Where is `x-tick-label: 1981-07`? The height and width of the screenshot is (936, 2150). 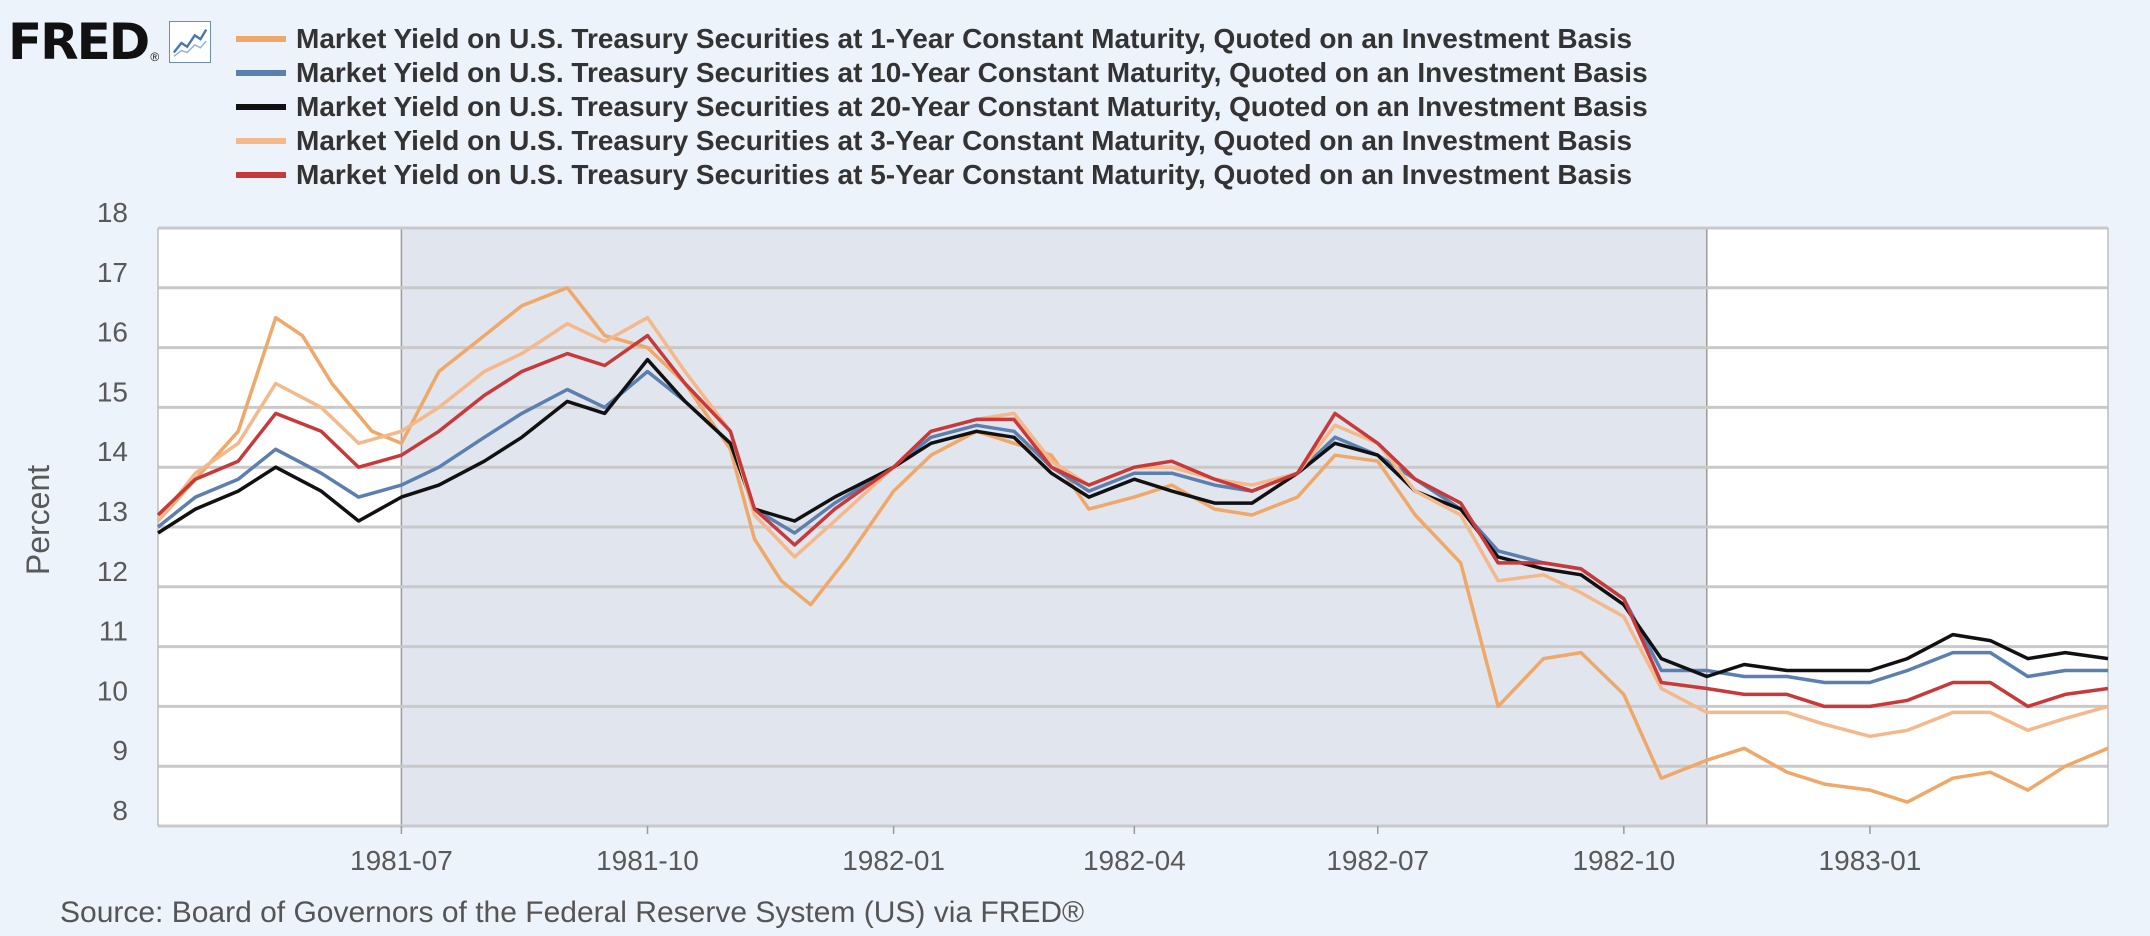 x-tick-label: 1981-07 is located at coordinates (401, 860).